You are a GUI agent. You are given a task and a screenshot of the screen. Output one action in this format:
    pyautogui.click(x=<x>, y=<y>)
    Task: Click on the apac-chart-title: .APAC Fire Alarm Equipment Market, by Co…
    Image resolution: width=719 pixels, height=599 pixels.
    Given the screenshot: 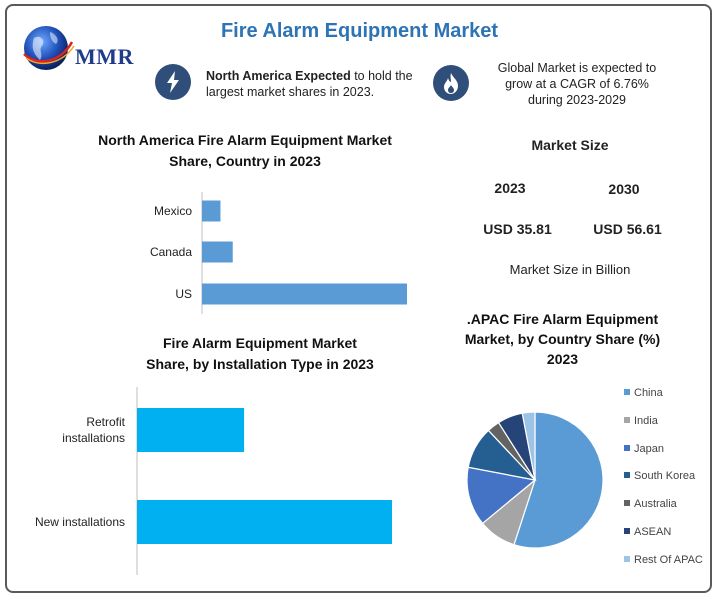 What is the action you would take?
    pyautogui.click(x=562, y=339)
    